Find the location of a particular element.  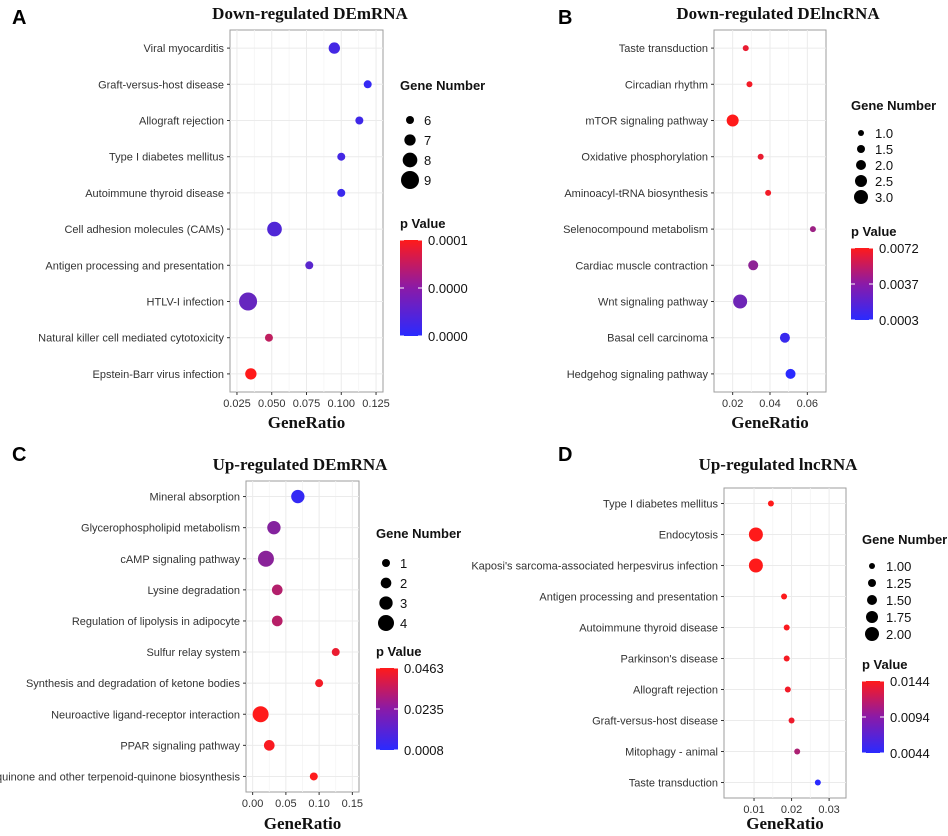

color-bar-label: 0.0037 is located at coordinates (899, 284).